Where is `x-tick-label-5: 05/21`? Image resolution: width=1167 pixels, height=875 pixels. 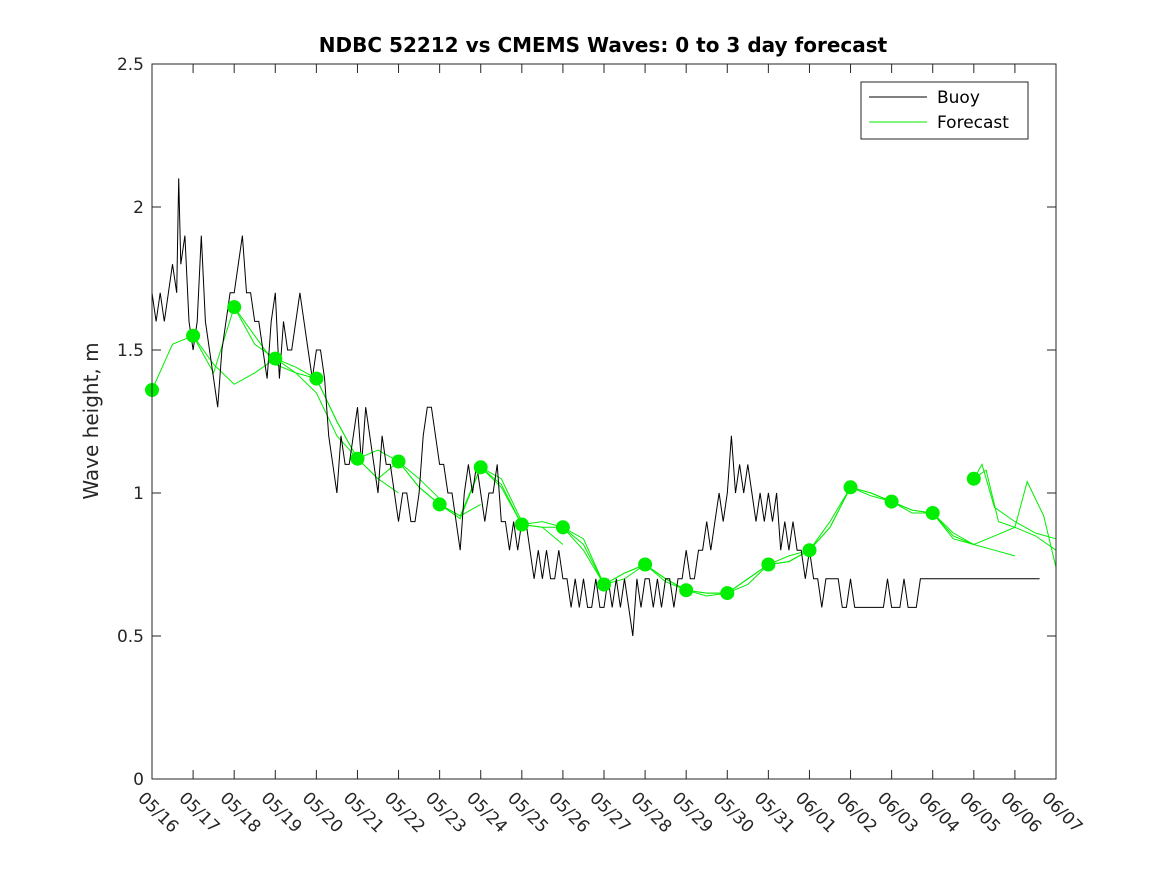 x-tick-label-5: 05/21 is located at coordinates (363, 812).